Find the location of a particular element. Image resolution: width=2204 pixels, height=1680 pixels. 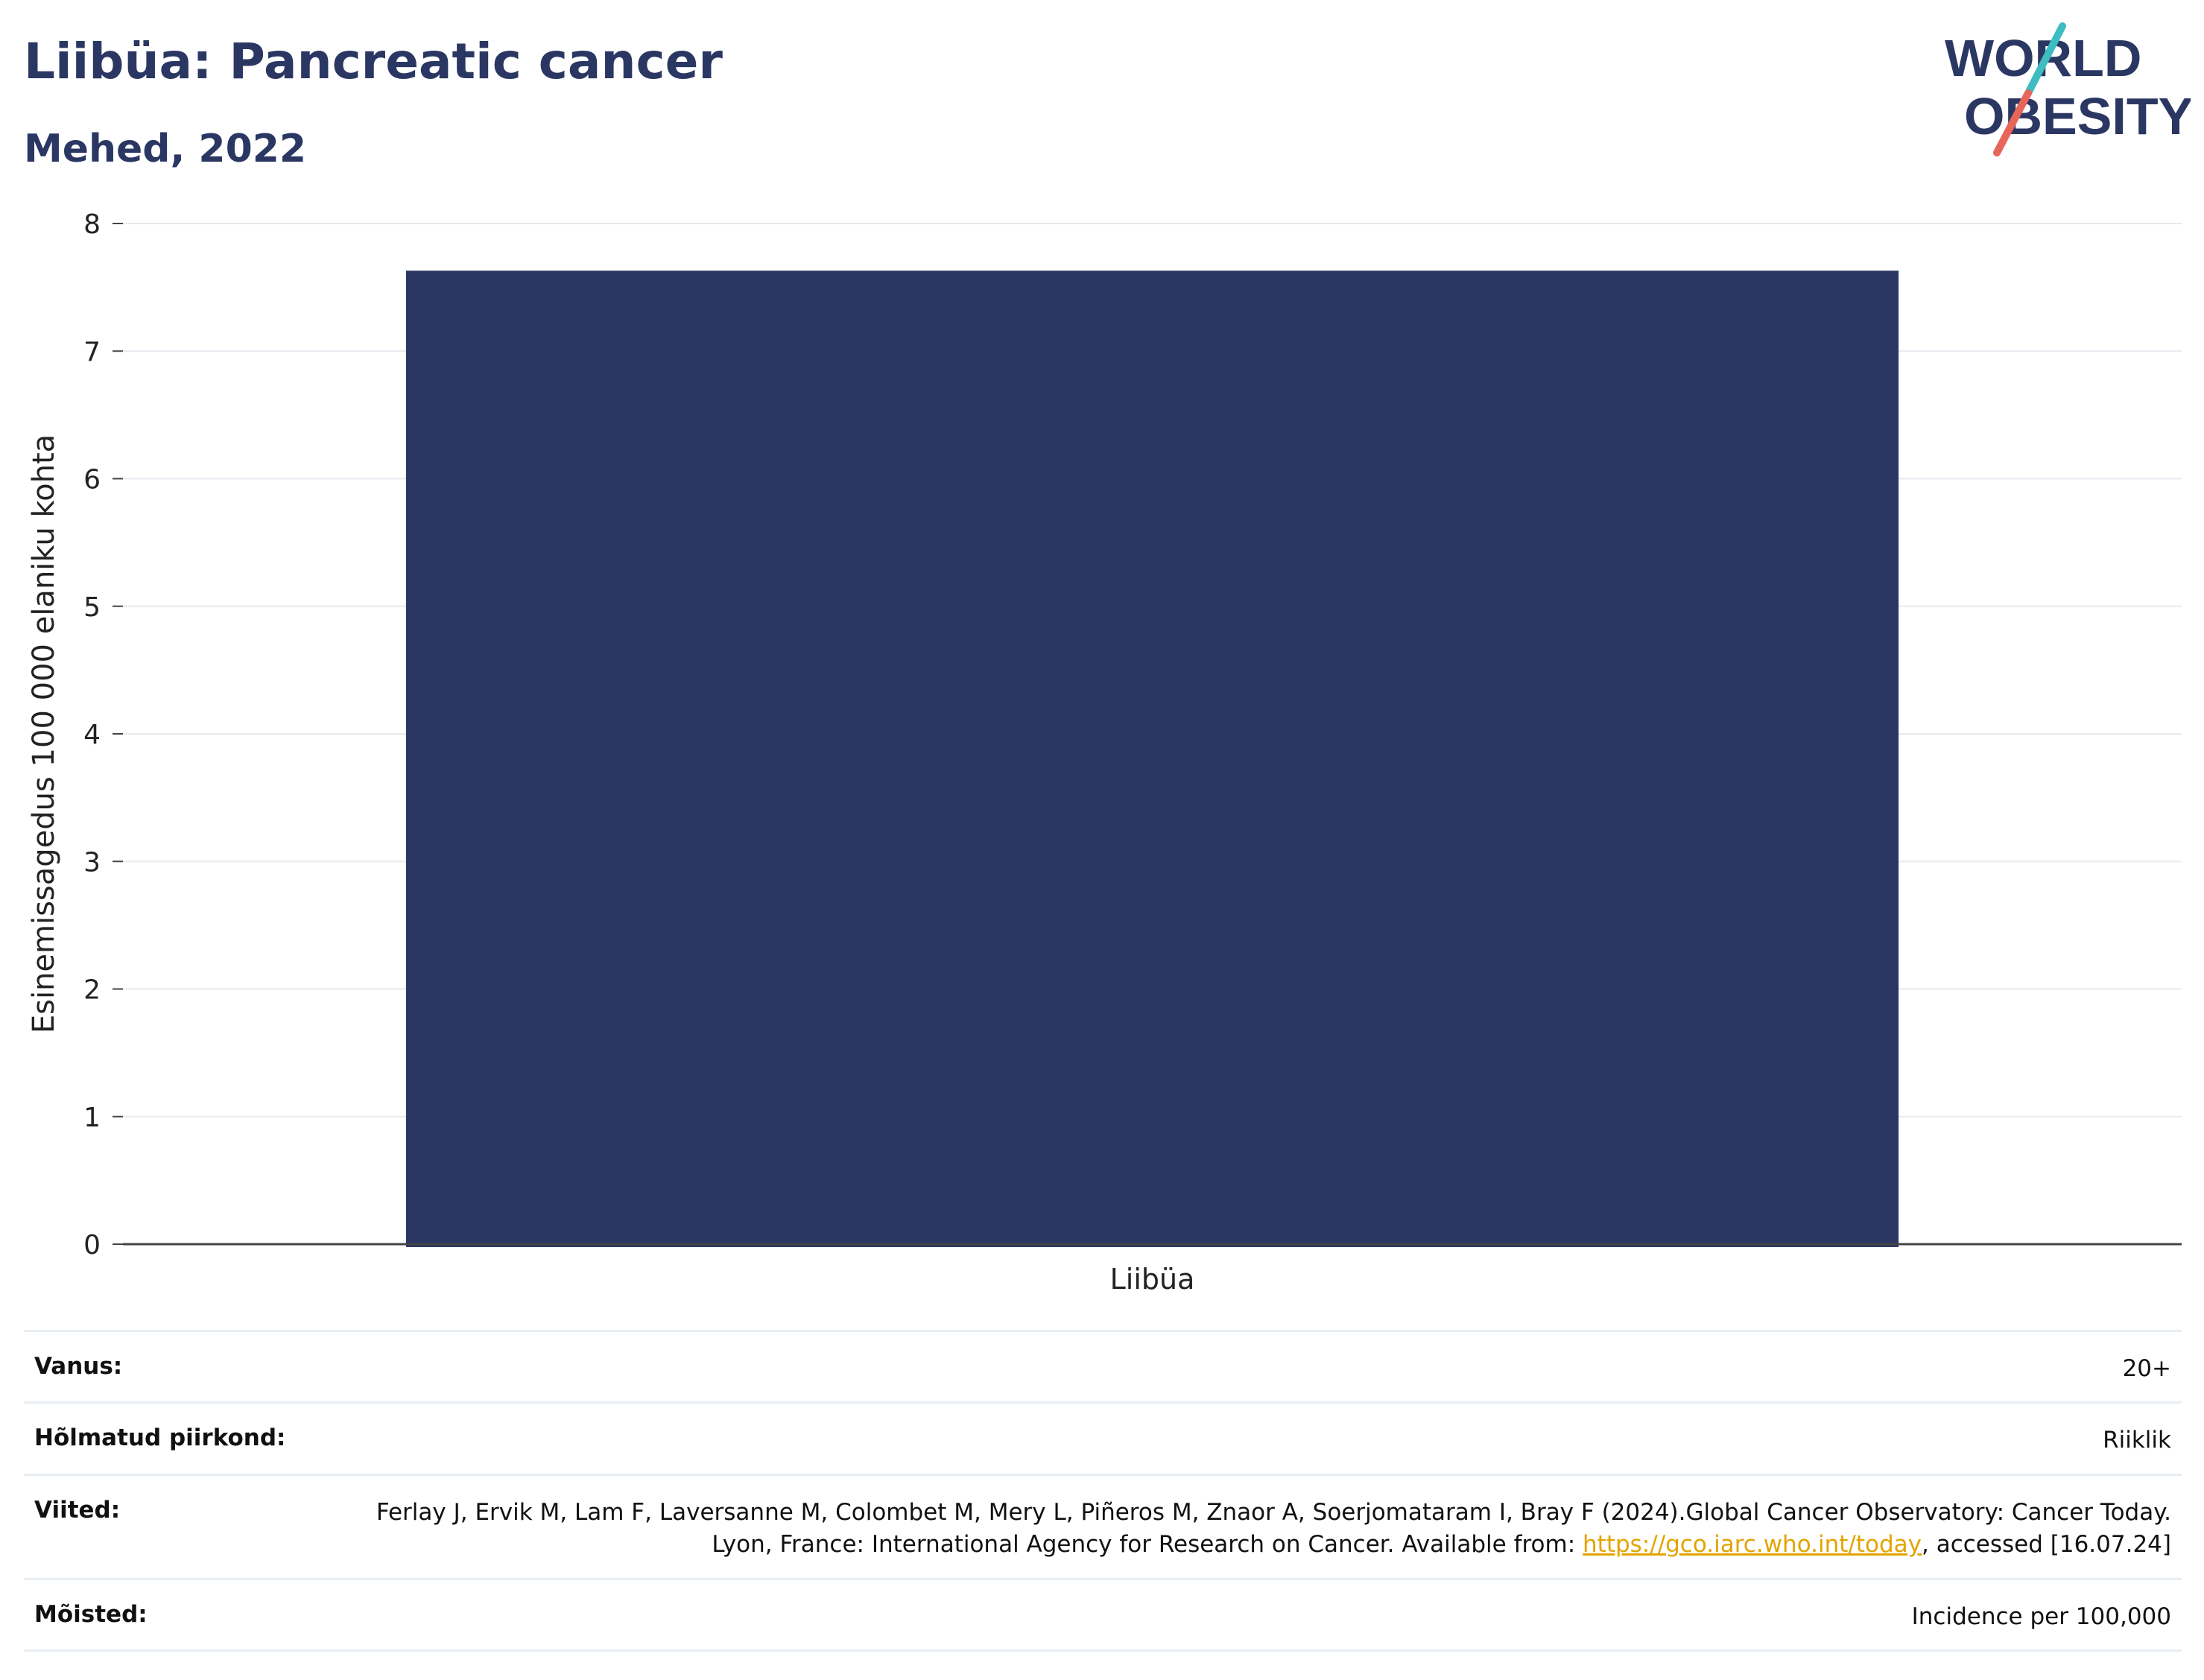

y-tick-label: 4 is located at coordinates (92, 735).